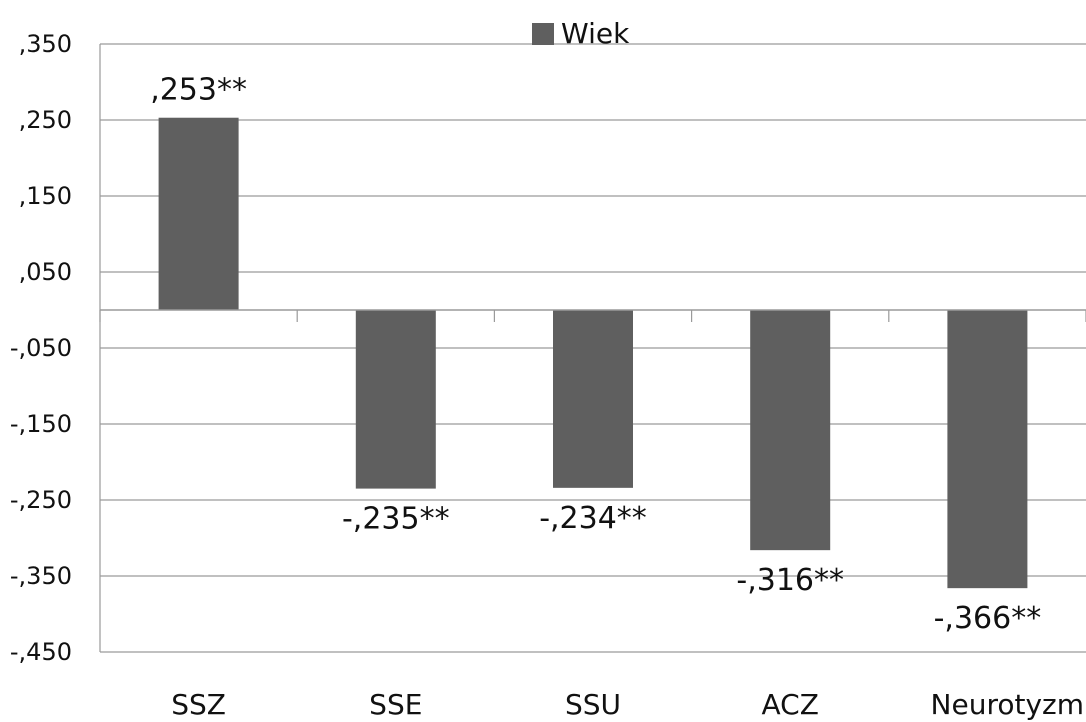 The image size is (1086, 722). What do you see at coordinates (45, 120) in the screenshot?
I see `y-tick-label: ,250` at bounding box center [45, 120].